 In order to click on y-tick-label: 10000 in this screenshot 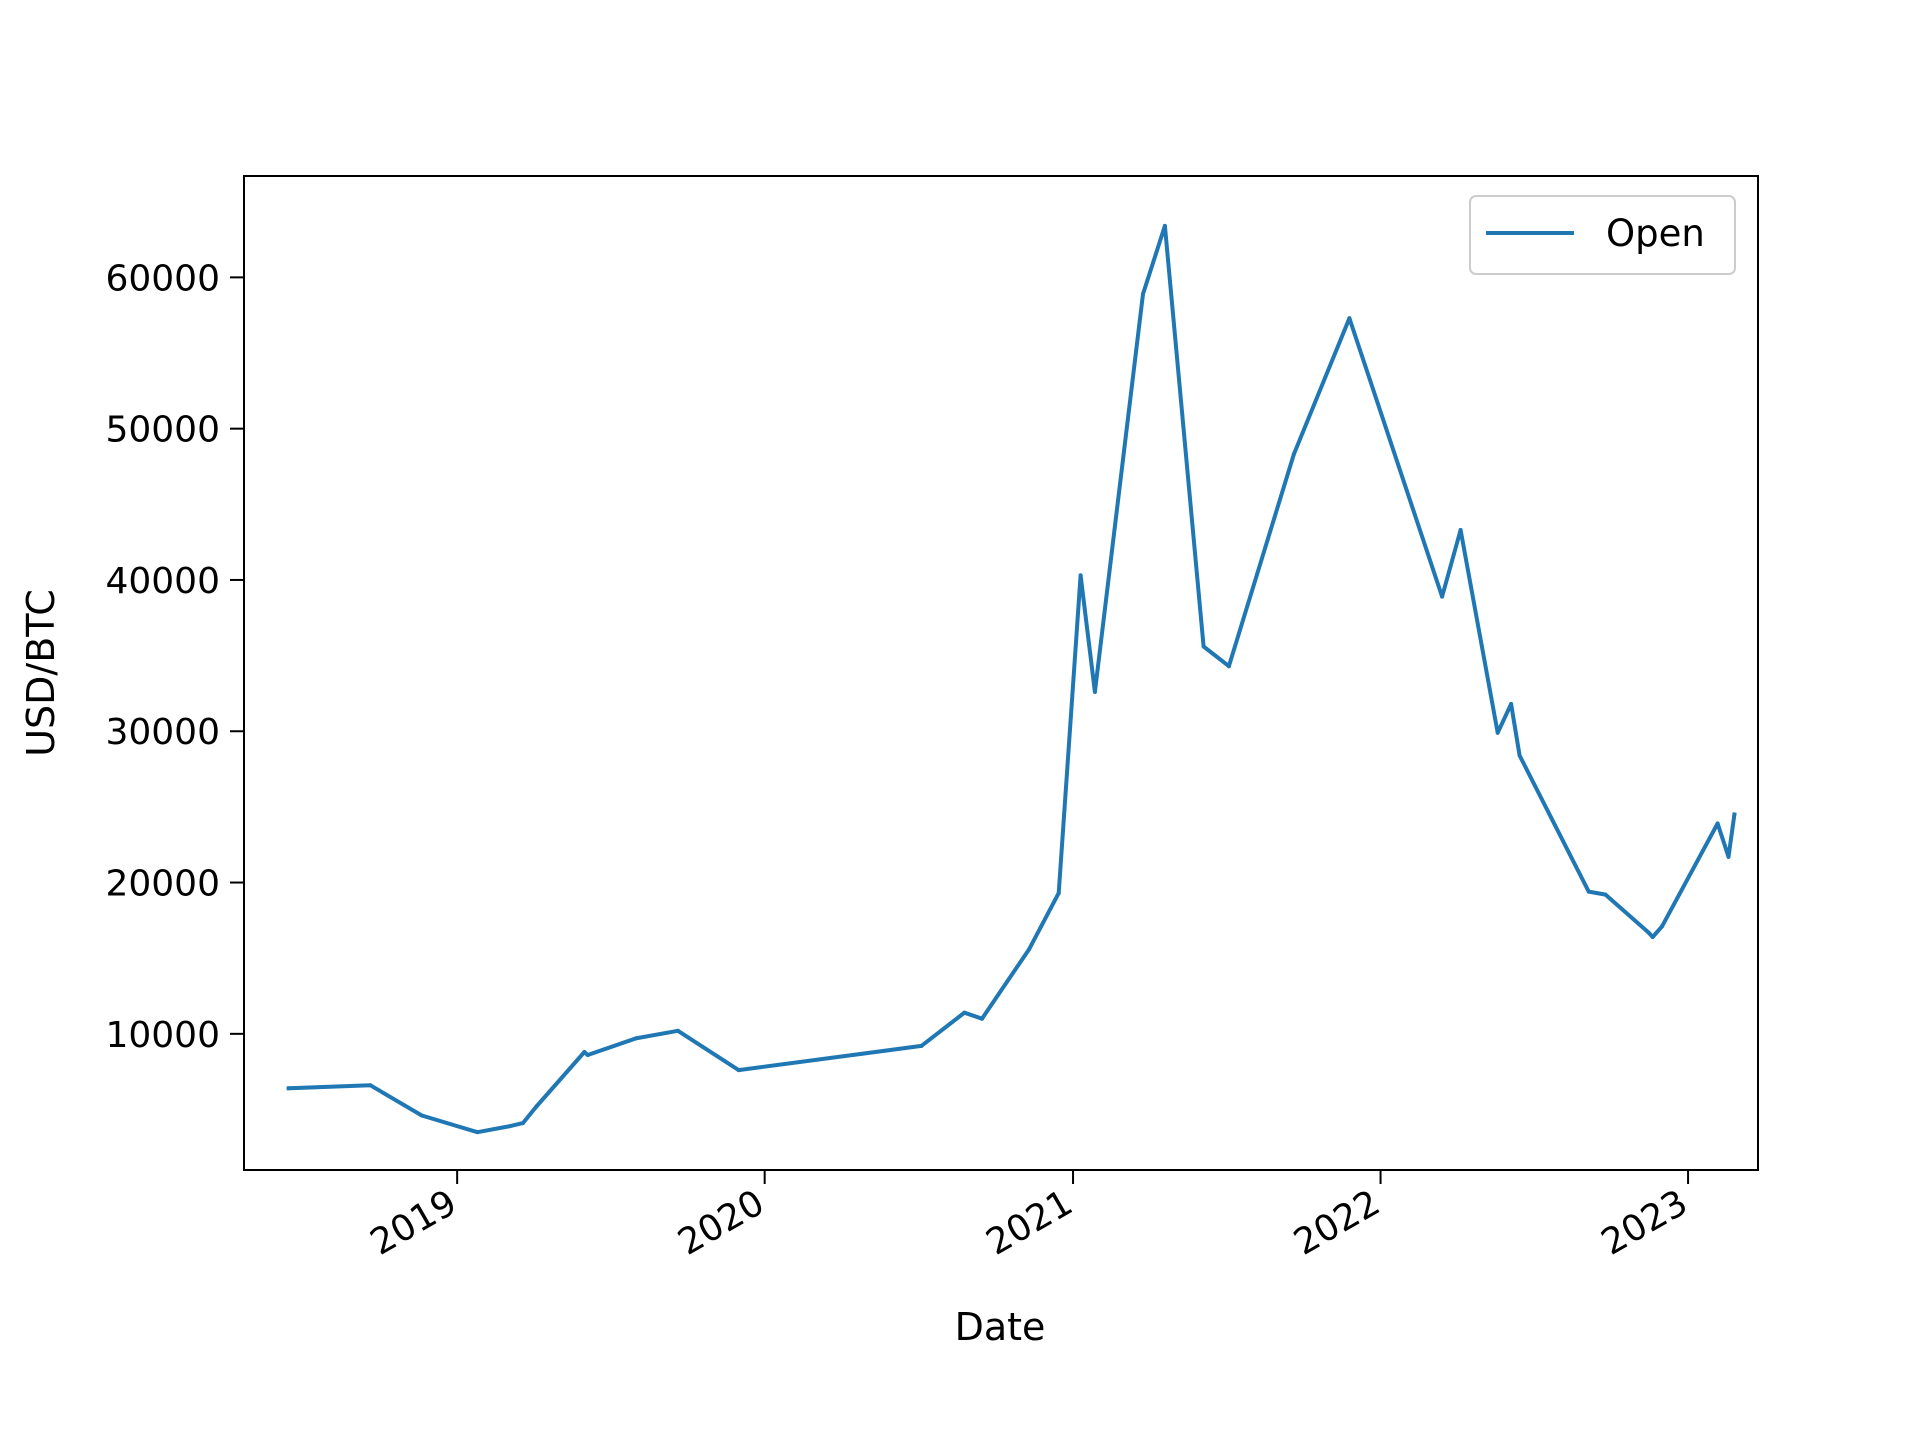, I will do `click(162, 1035)`.